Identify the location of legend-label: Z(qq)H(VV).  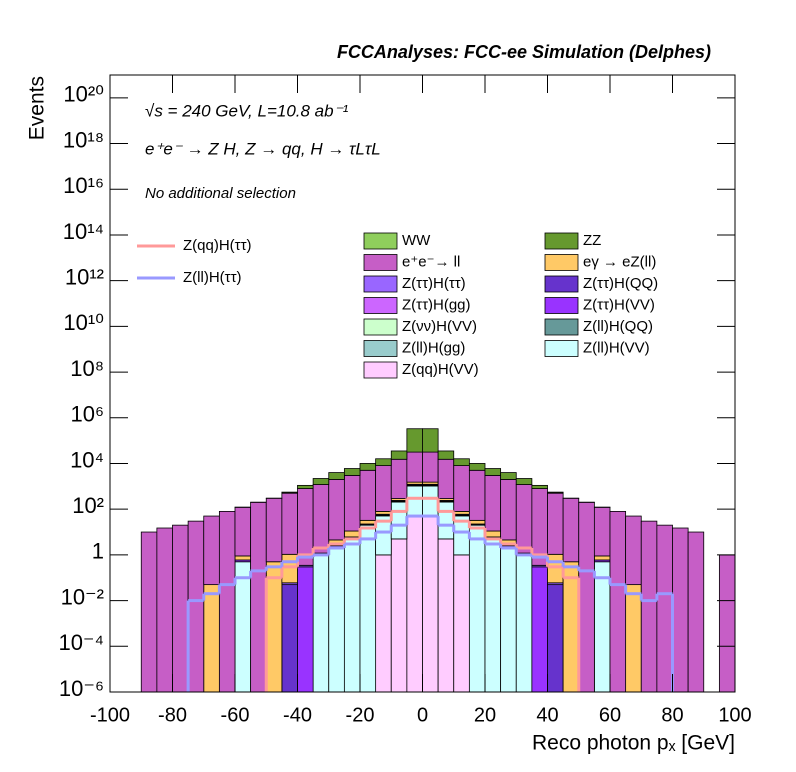
(440, 369).